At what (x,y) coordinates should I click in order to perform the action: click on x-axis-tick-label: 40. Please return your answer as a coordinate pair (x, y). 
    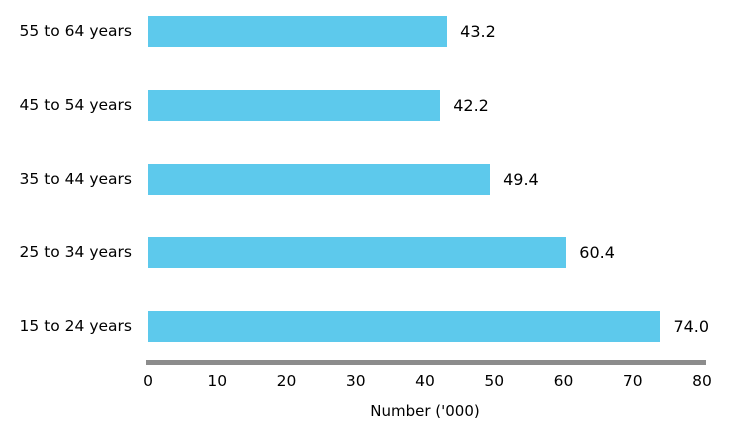
    Looking at the image, I should click on (425, 381).